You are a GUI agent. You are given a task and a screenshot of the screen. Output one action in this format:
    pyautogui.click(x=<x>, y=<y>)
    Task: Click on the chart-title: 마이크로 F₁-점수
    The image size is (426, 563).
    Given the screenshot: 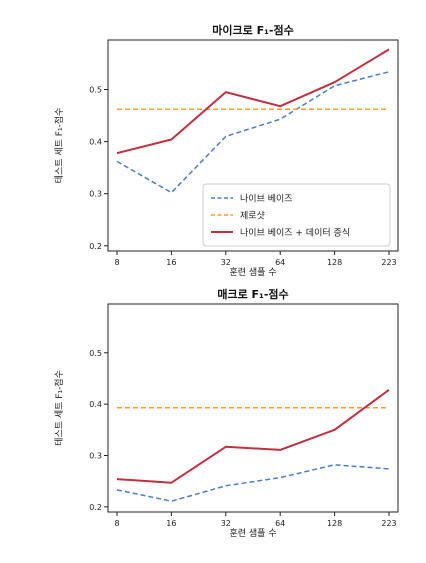 What is the action you would take?
    pyautogui.click(x=252, y=30)
    